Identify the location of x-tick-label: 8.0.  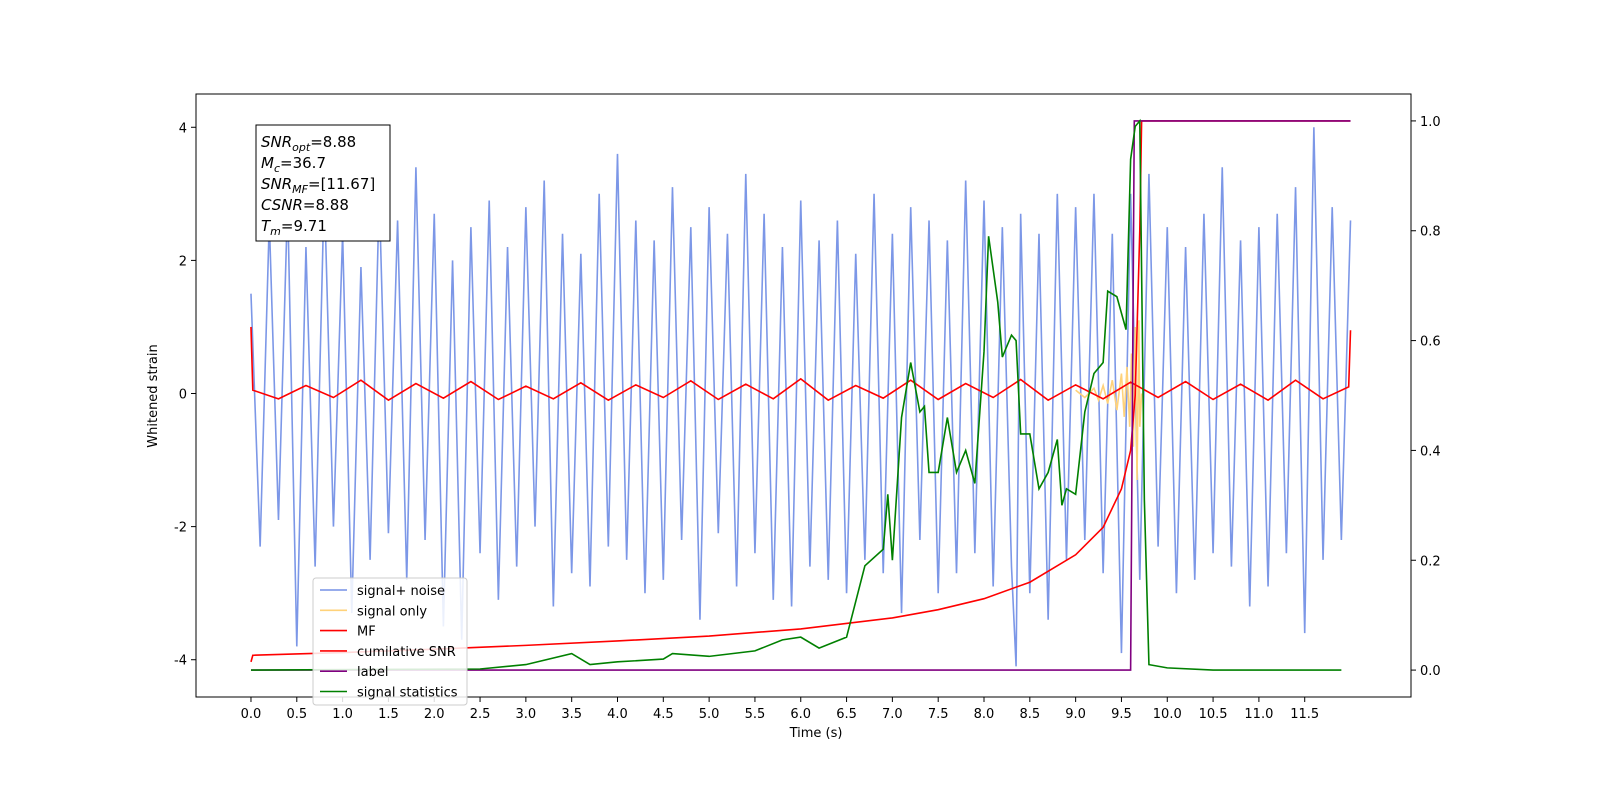
(984, 714).